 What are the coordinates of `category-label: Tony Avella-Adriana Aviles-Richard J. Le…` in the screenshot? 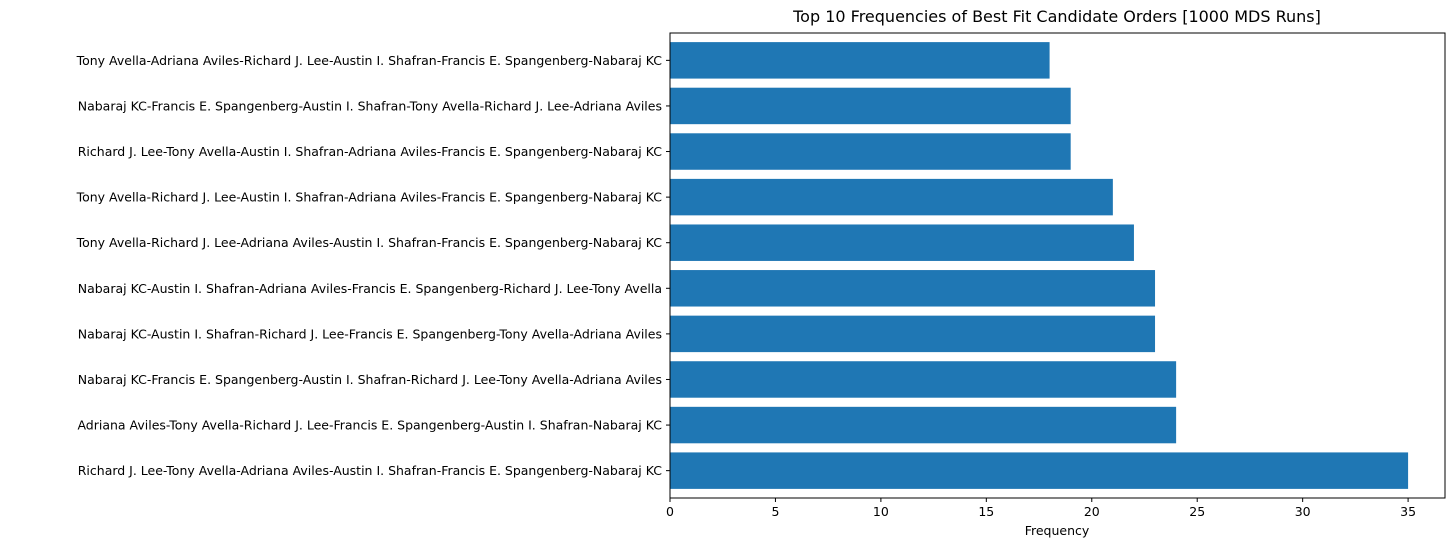 It's located at (369, 60).